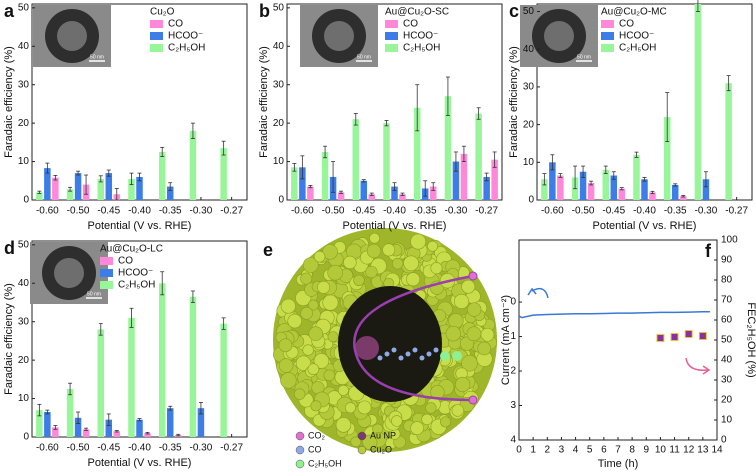 The width and height of the screenshot is (756, 474). What do you see at coordinates (24, 84) in the screenshot?
I see `y-tick-label: 30` at bounding box center [24, 84].